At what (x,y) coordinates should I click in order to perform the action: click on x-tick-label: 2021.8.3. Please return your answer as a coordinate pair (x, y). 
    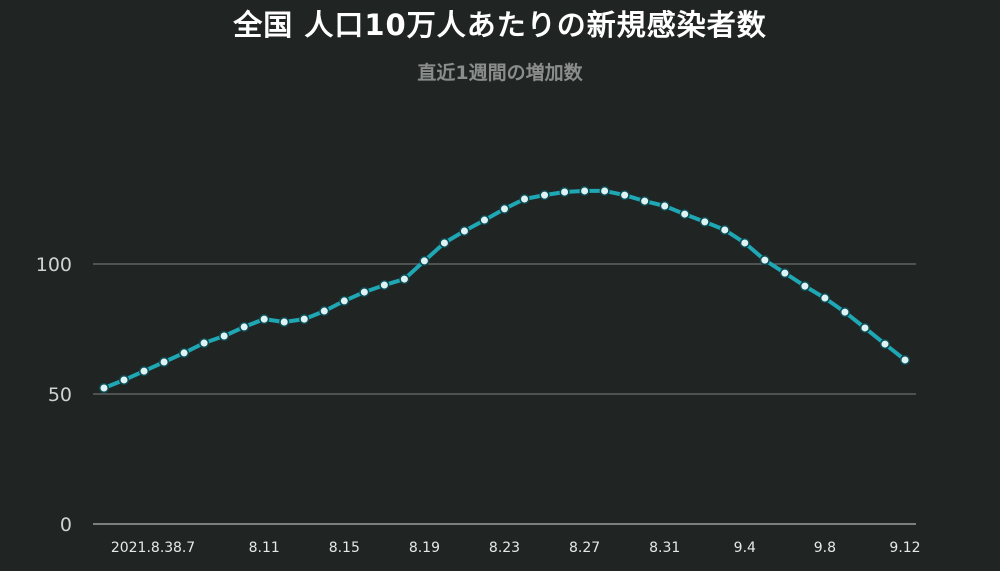
    Looking at the image, I should click on (142, 548).